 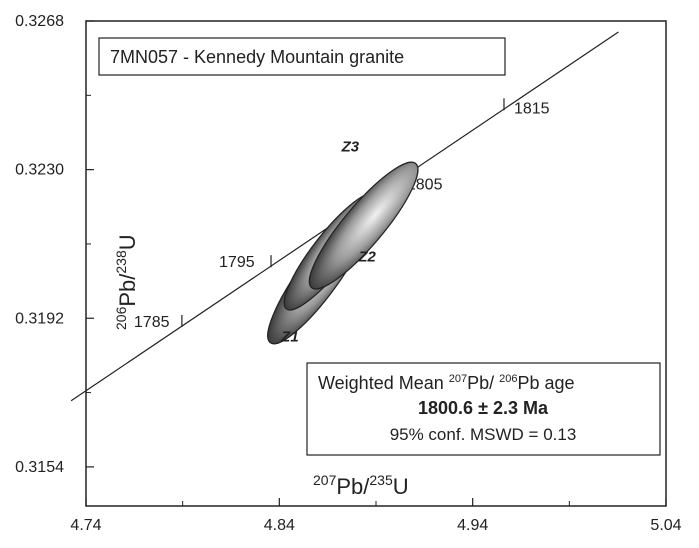 What do you see at coordinates (85, 525) in the screenshot?
I see `x-tick-label: 4.74` at bounding box center [85, 525].